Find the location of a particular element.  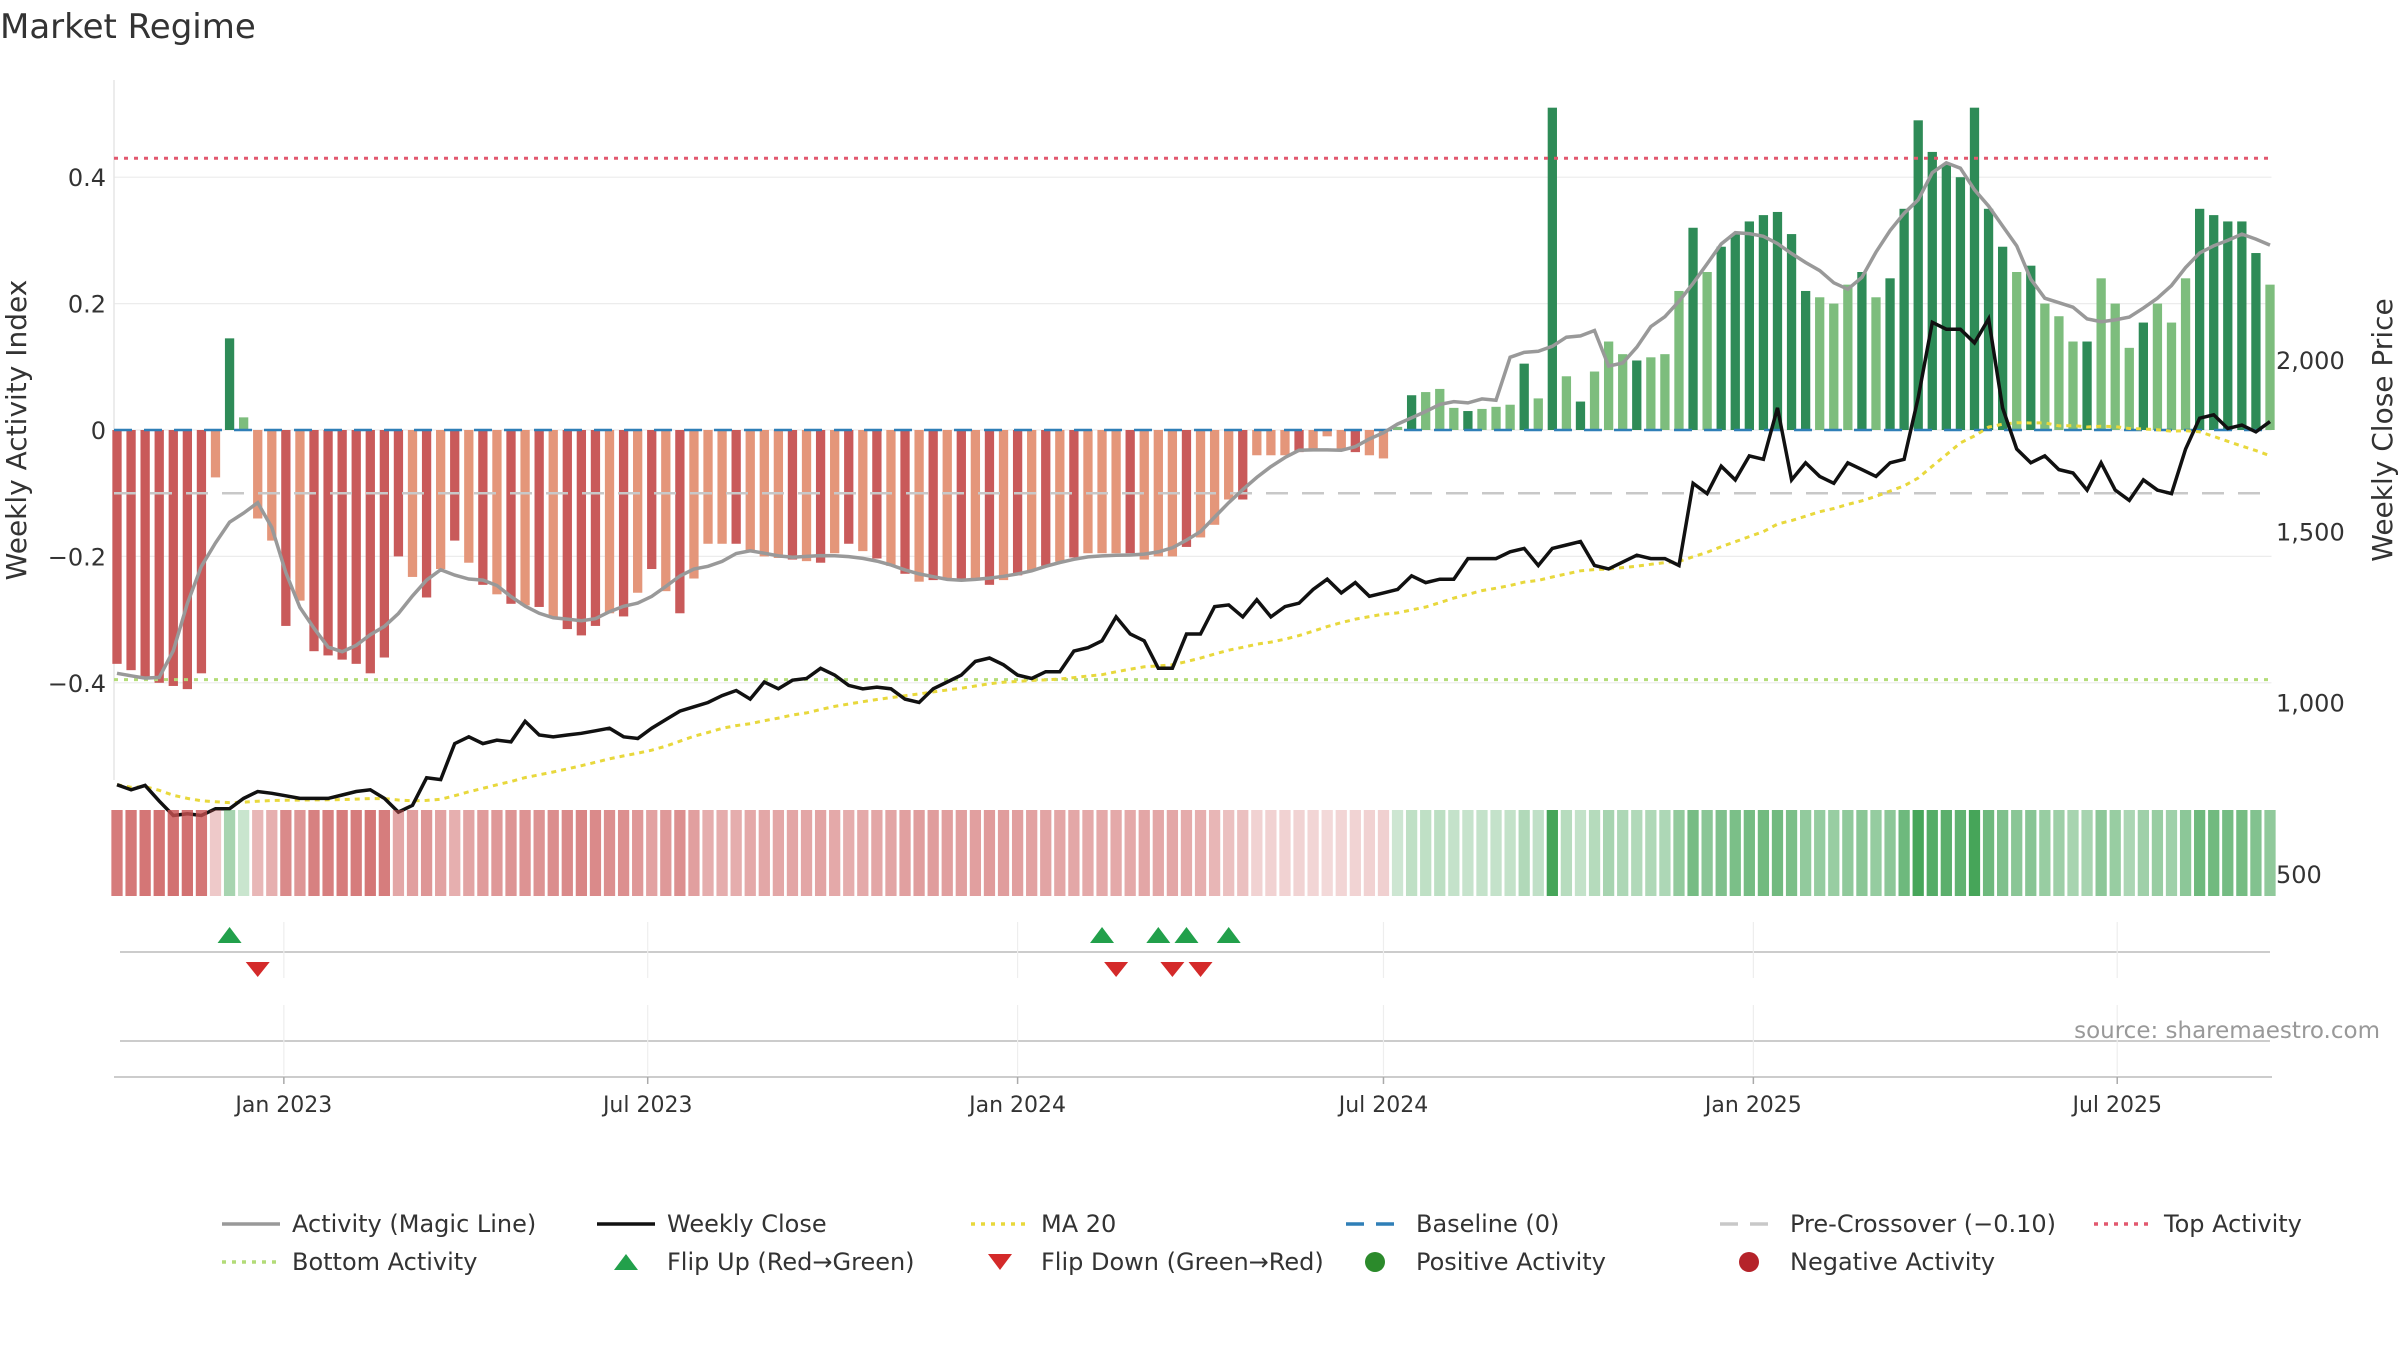

legend-label: Flip Down (Green→Red) is located at coordinates (1182, 1262).